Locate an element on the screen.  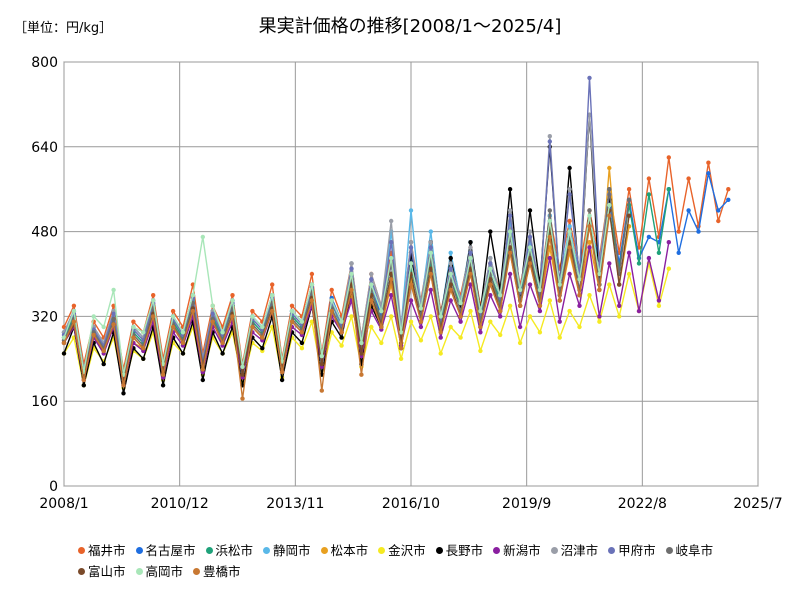
legend-item: 豊橋市 is located at coordinates (217, 571).